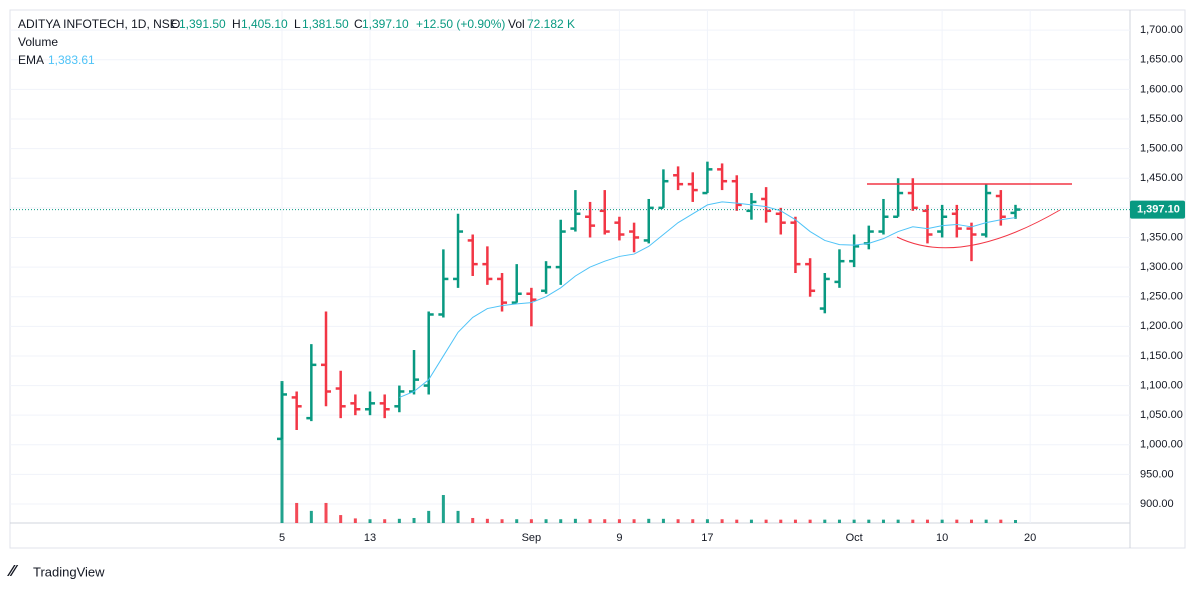 The height and width of the screenshot is (594, 1200). Describe the element at coordinates (202, 24) in the screenshot. I see `o-value: 1,391.50` at that location.